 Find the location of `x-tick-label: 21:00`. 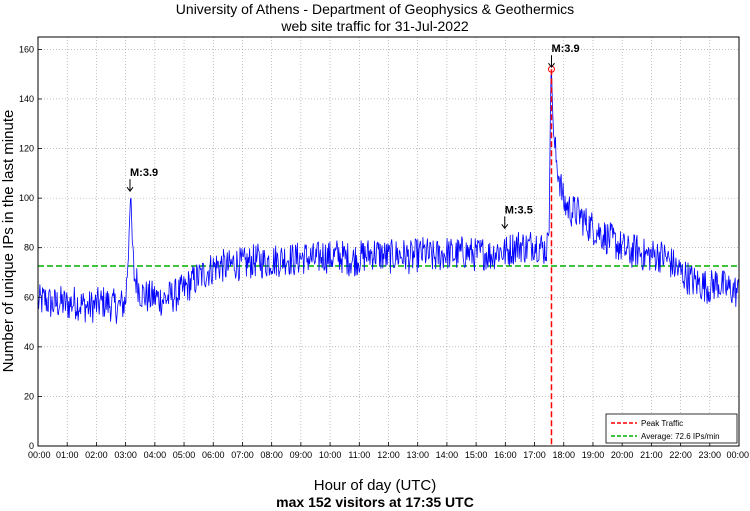

x-tick-label: 21:00 is located at coordinates (651, 455).